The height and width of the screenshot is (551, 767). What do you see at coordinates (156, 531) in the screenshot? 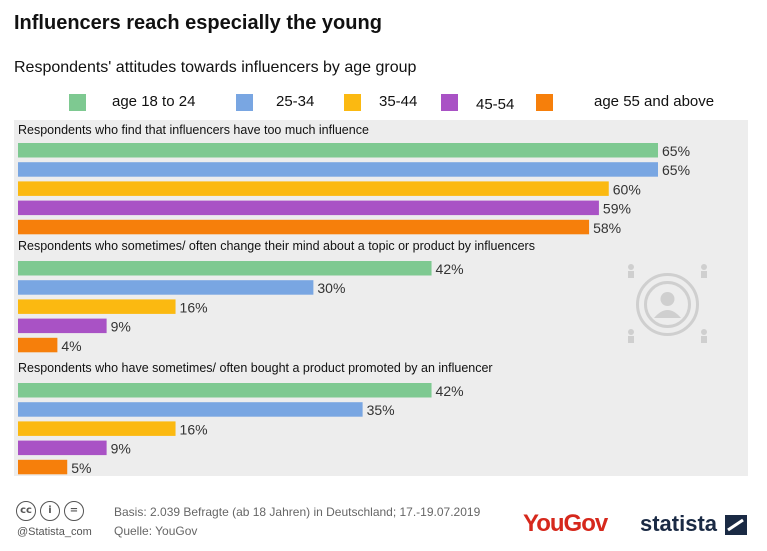
I see `source-note: Quelle: YouGov` at bounding box center [156, 531].